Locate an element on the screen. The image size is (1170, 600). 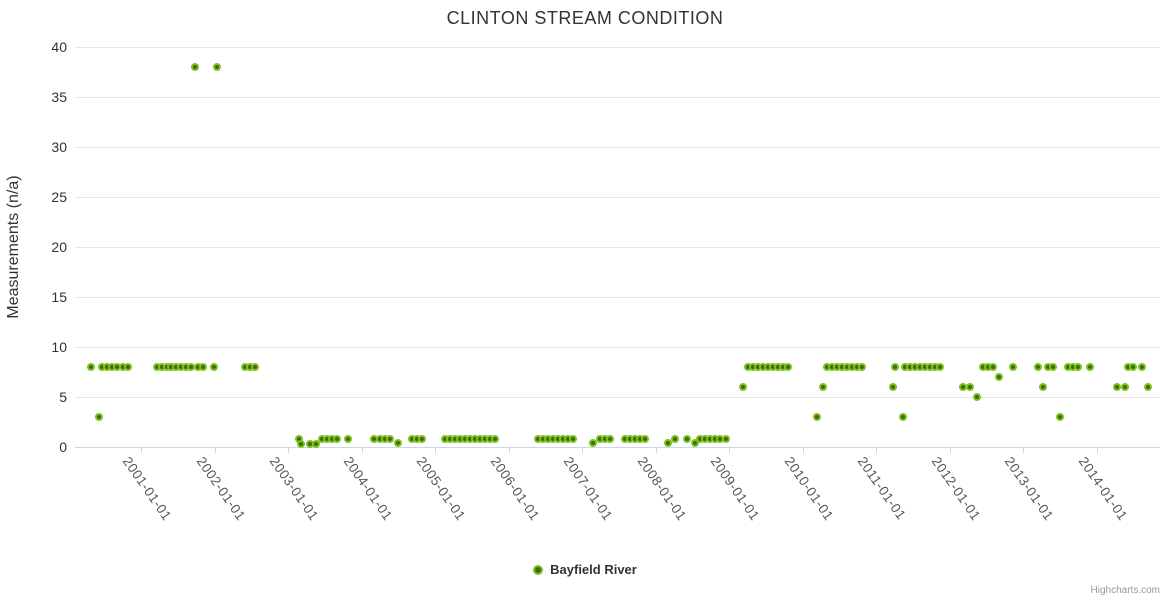
y-tick-label: 25 is located at coordinates (59, 197).